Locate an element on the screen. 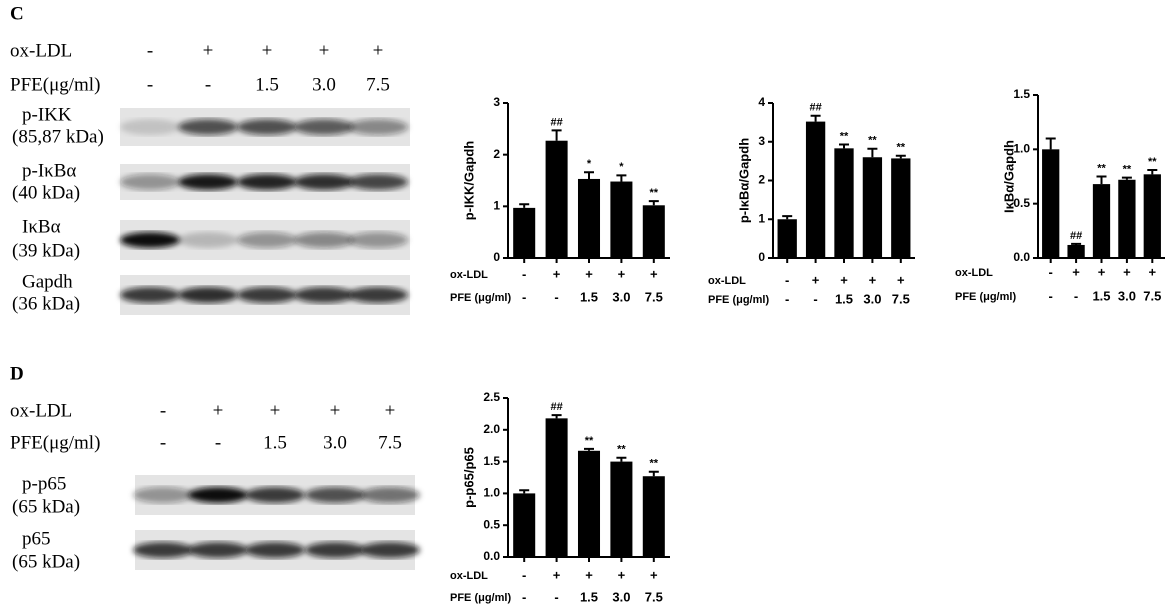 The width and height of the screenshot is (1167, 606). band-name: p-IKK is located at coordinates (47, 114).